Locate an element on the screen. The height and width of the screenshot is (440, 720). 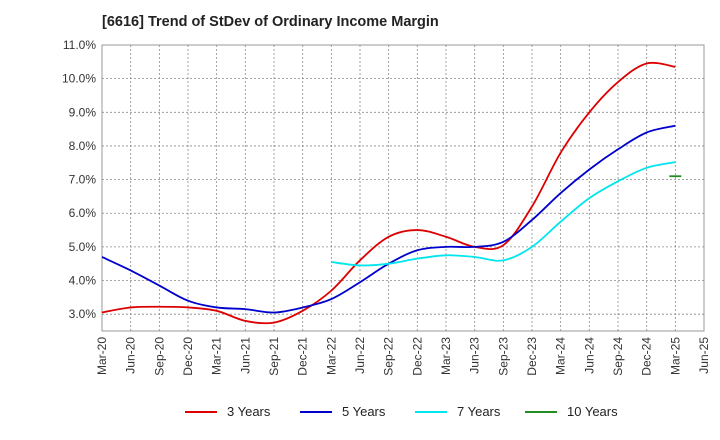
x-tick-label: Jun-22 is located at coordinates (360, 355).